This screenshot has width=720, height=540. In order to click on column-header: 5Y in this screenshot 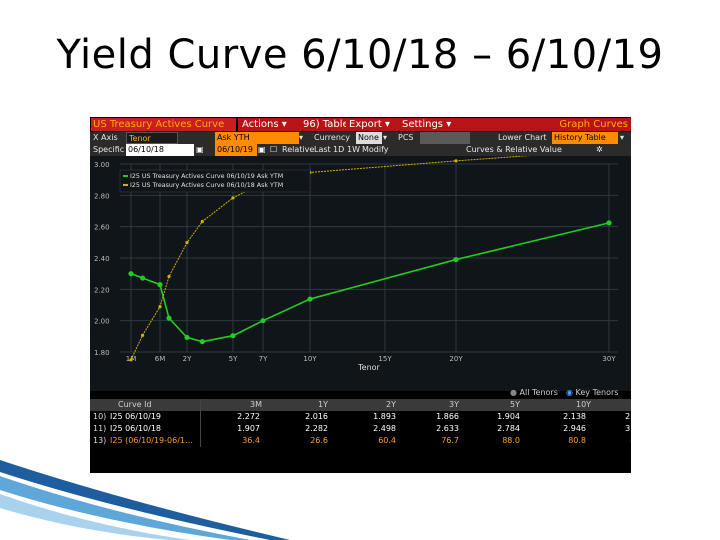, I will do `click(515, 404)`.